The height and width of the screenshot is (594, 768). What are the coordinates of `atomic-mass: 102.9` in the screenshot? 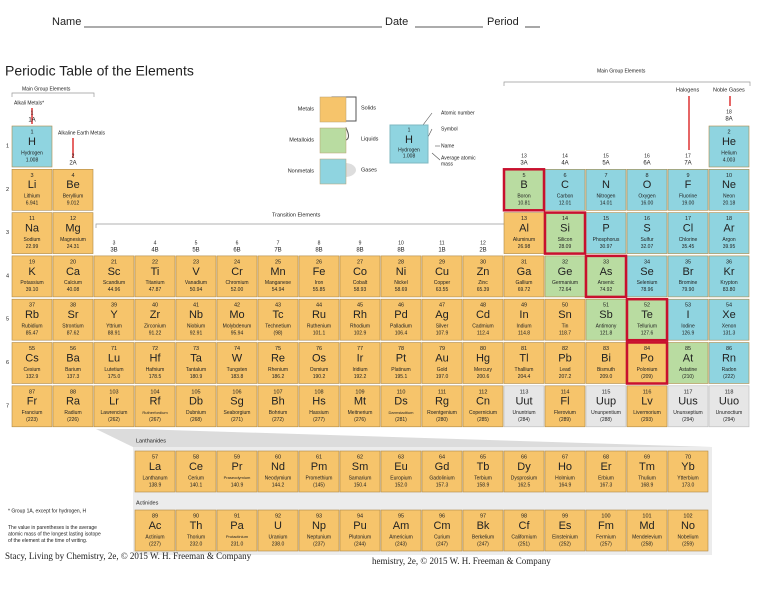 It's located at (360, 334).